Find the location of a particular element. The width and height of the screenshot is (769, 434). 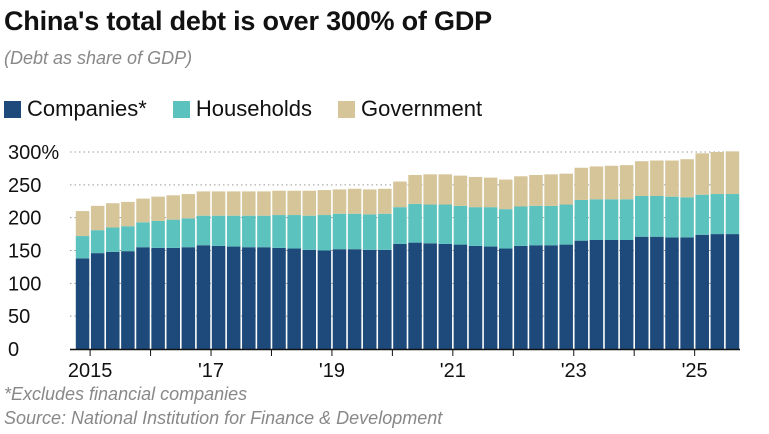

y-tick-label: 150 is located at coordinates (24, 252).